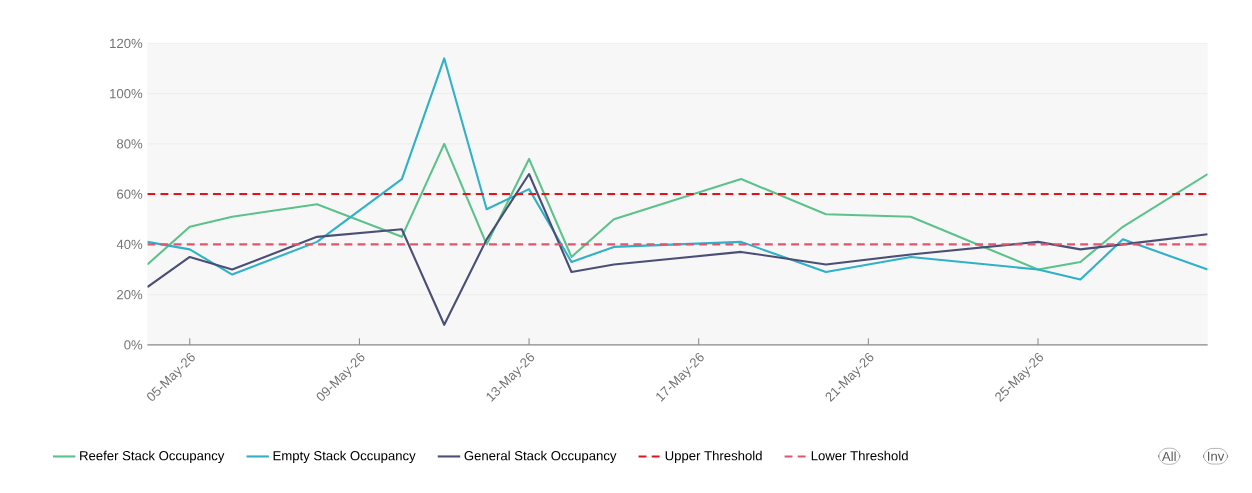  I want to click on y-tick-label: 100%, so click(126, 94).